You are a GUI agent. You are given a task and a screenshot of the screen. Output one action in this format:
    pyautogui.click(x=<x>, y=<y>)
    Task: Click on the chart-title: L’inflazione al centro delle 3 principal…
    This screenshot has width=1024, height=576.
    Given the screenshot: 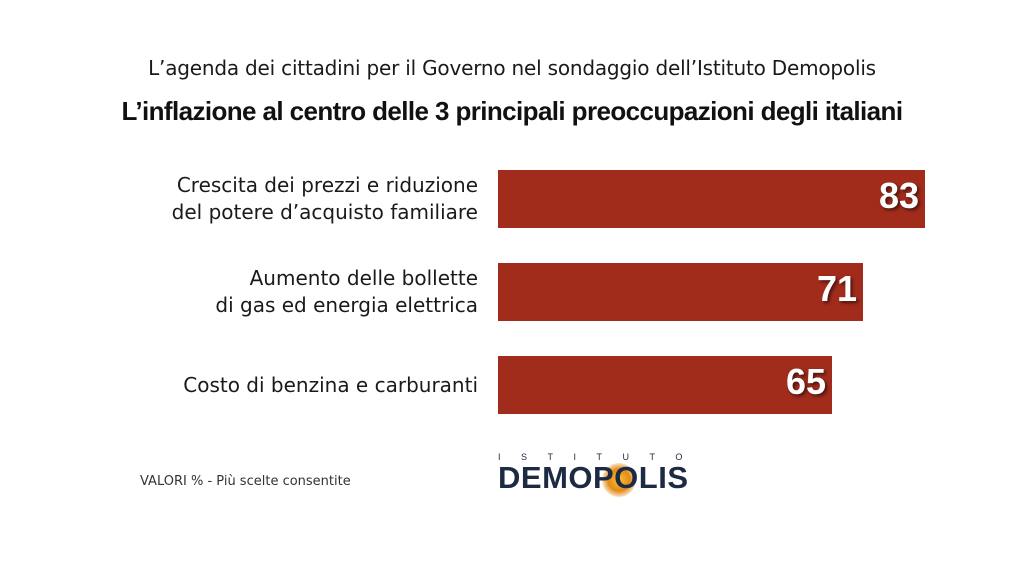 What is the action you would take?
    pyautogui.click(x=512, y=111)
    